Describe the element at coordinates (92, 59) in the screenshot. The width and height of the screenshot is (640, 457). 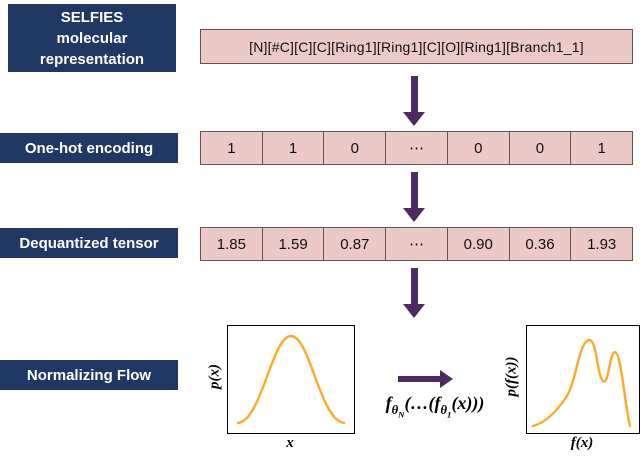
I see `selfies-label-line: representation` at that location.